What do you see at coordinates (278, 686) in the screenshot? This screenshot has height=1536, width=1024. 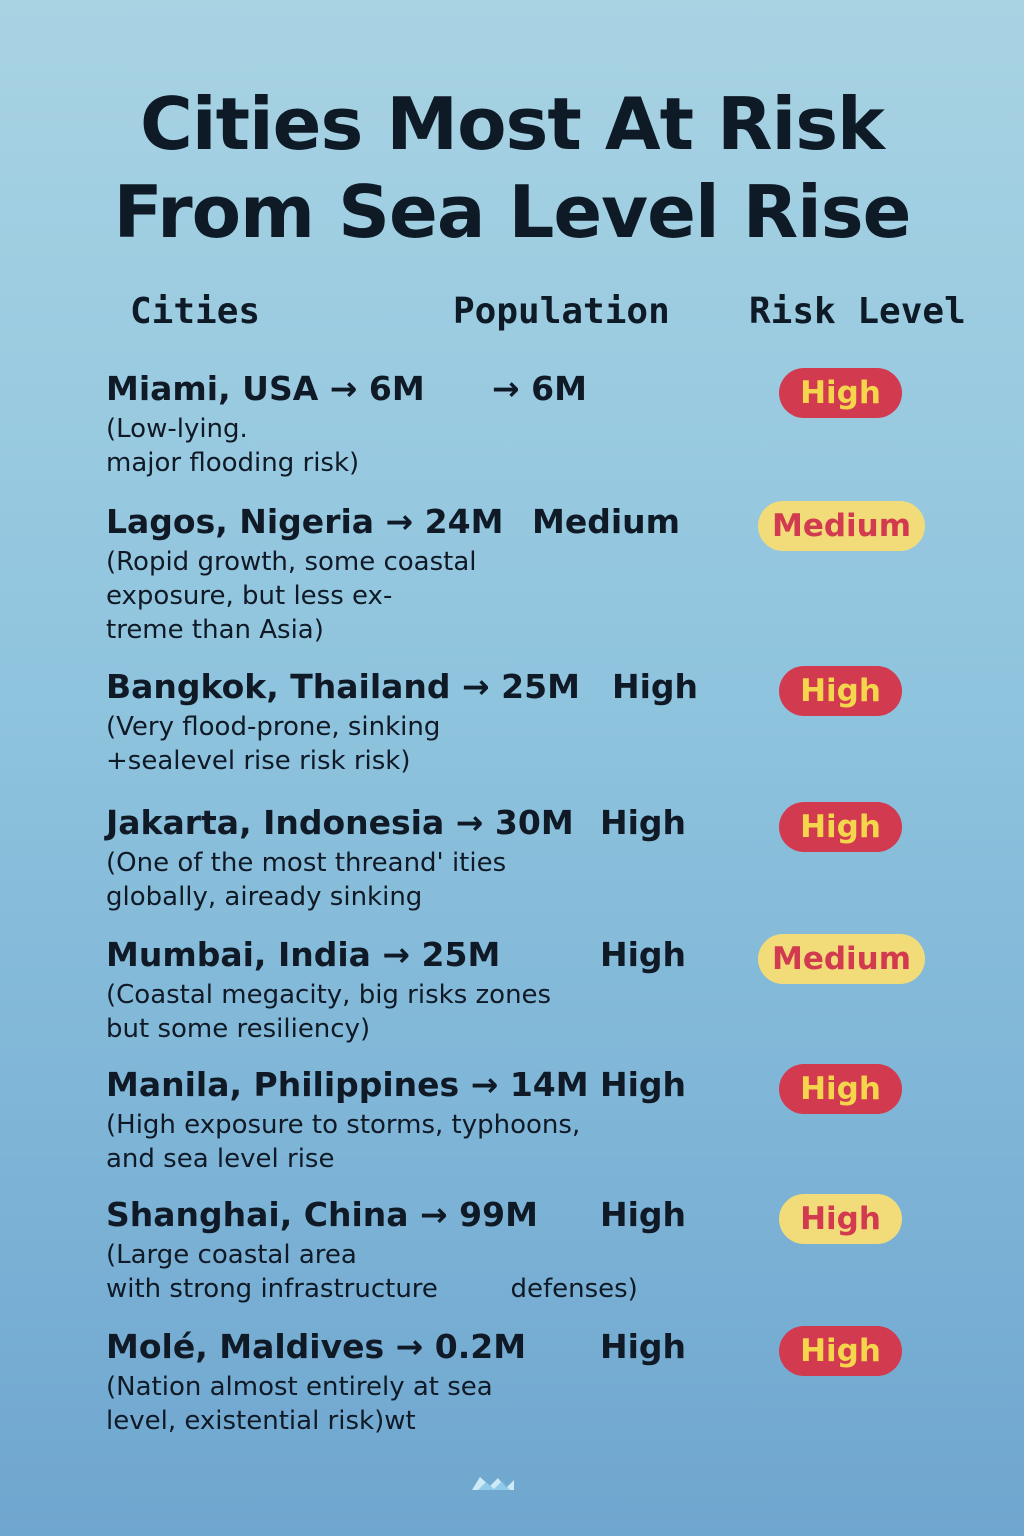 I see `city-label: Bangkok, Thailand` at bounding box center [278, 686].